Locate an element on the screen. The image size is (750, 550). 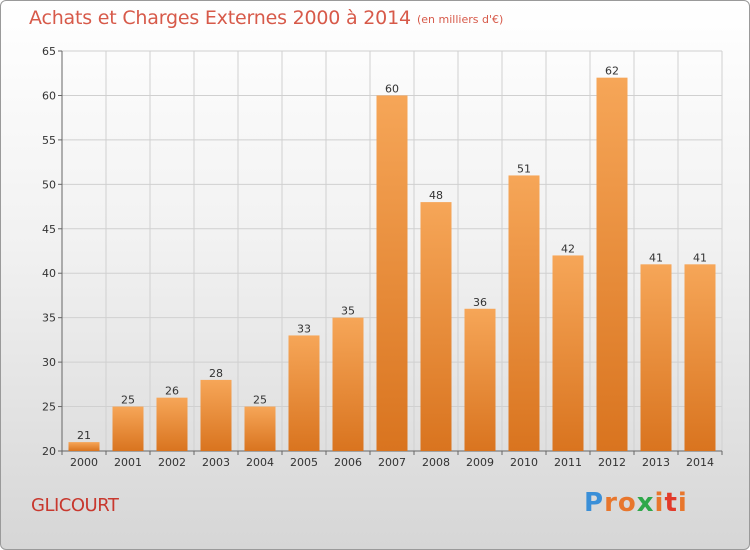
y-tick-label: 50 is located at coordinates (49, 184).